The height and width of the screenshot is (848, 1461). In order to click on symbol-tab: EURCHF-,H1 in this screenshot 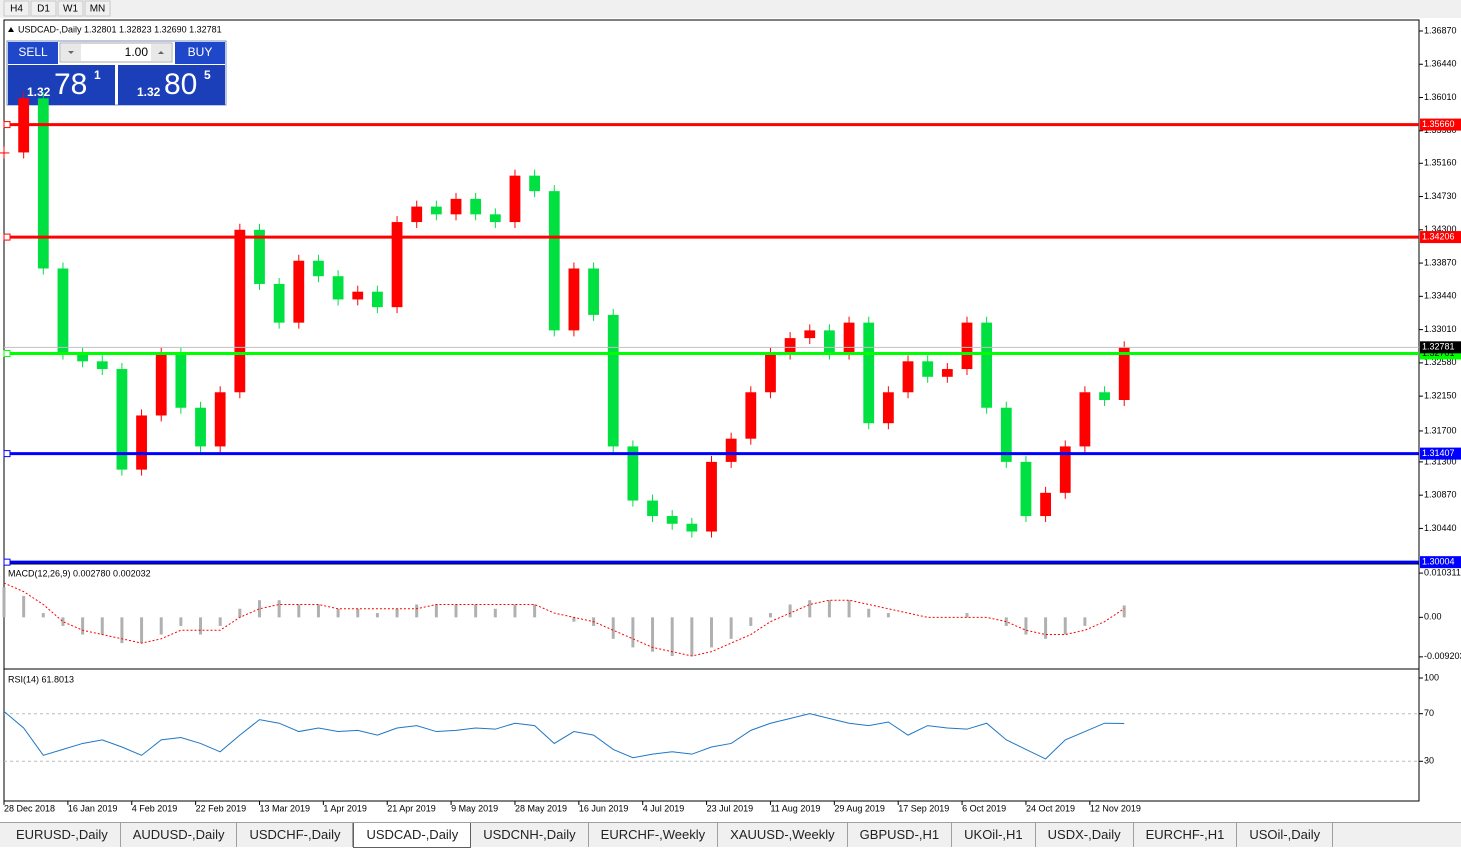, I will do `click(1186, 835)`.